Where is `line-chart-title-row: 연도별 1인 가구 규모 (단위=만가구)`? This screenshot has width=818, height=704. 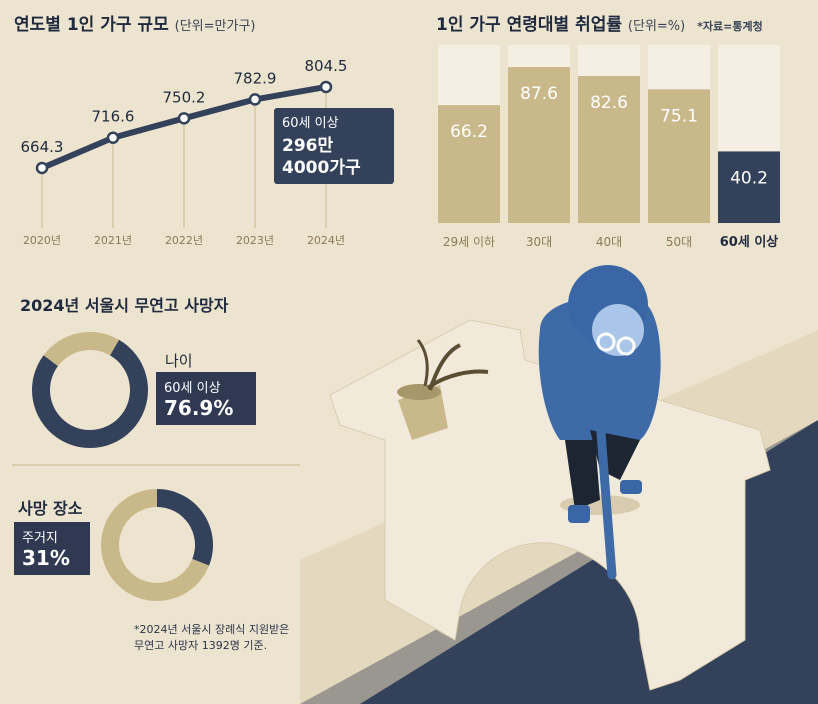
line-chart-title-row: 연도별 1인 가구 규모 (단위=만가구) is located at coordinates (134, 22).